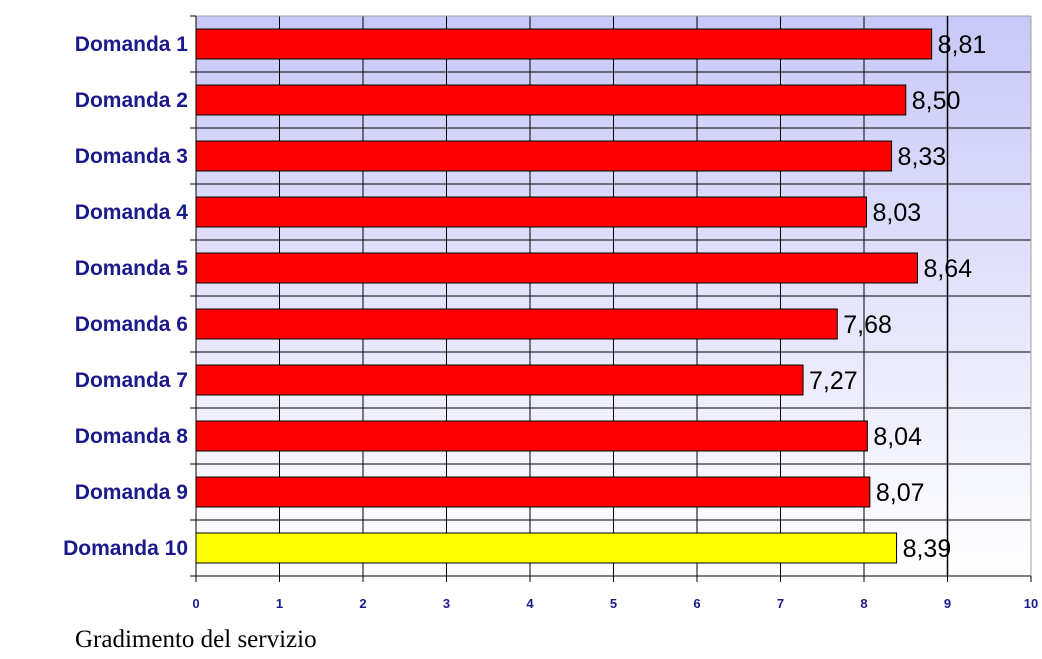 The width and height of the screenshot is (1042, 659). What do you see at coordinates (132, 44) in the screenshot?
I see `category-label: Domanda 1` at bounding box center [132, 44].